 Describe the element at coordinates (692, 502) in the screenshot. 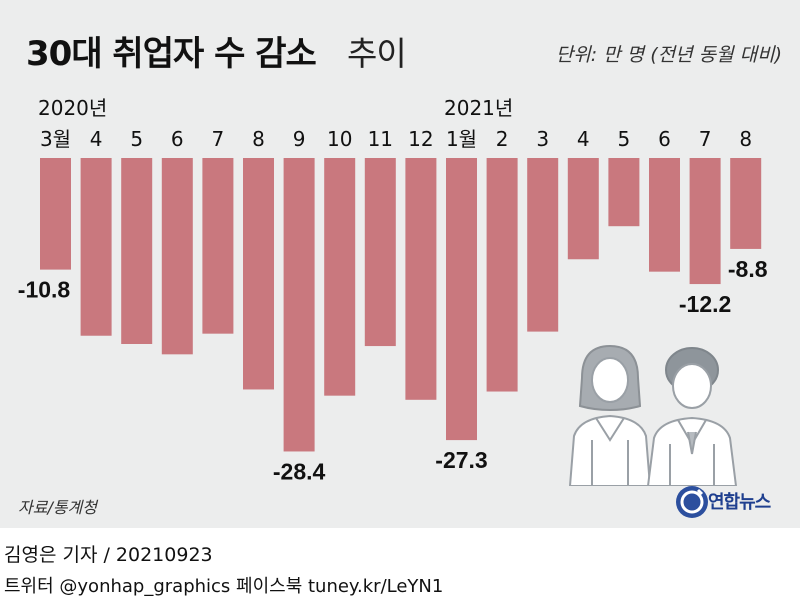

I see `yonhap-logo` at that location.